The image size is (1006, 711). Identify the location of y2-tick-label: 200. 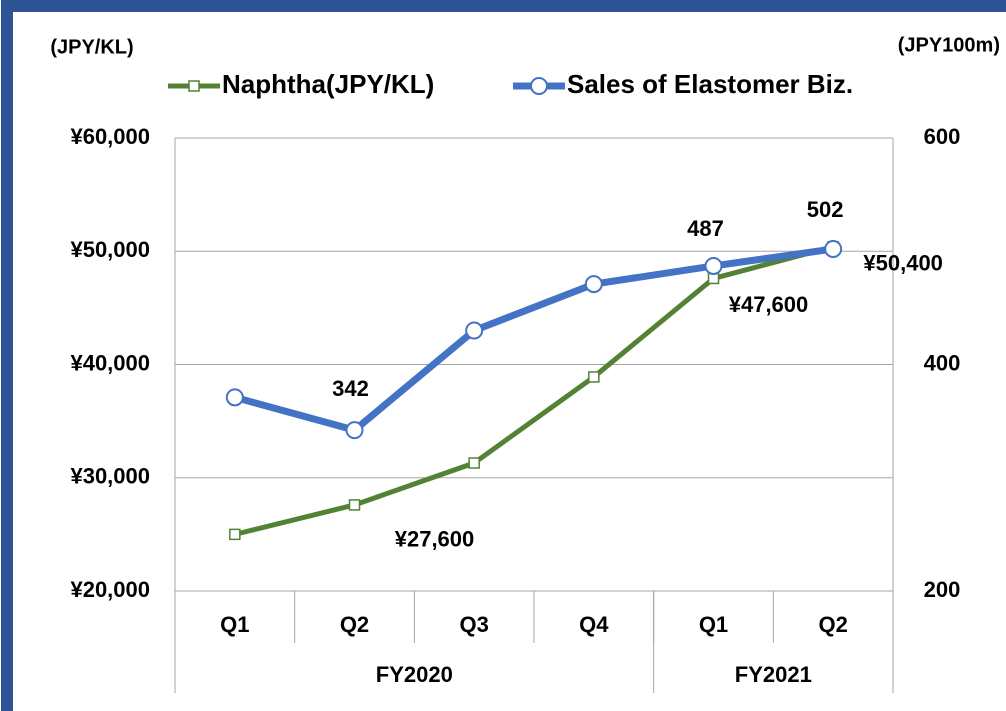
(942, 589).